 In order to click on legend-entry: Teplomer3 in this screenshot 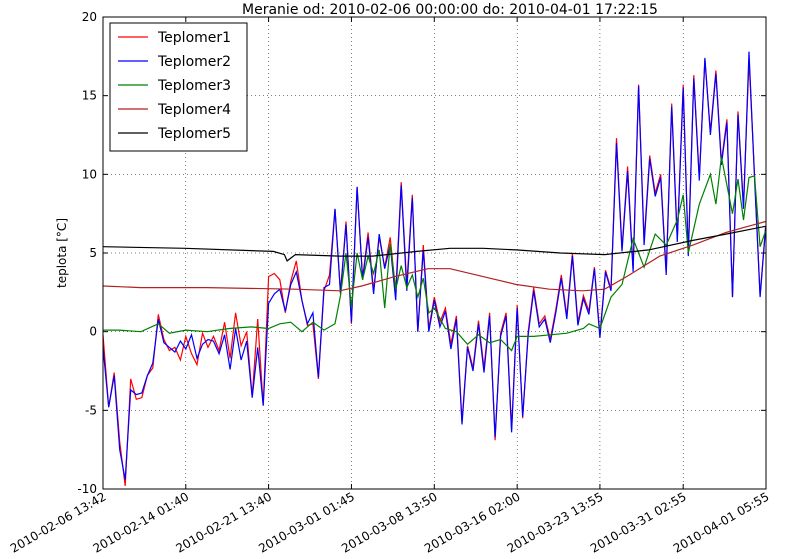, I will do `click(194, 86)`.